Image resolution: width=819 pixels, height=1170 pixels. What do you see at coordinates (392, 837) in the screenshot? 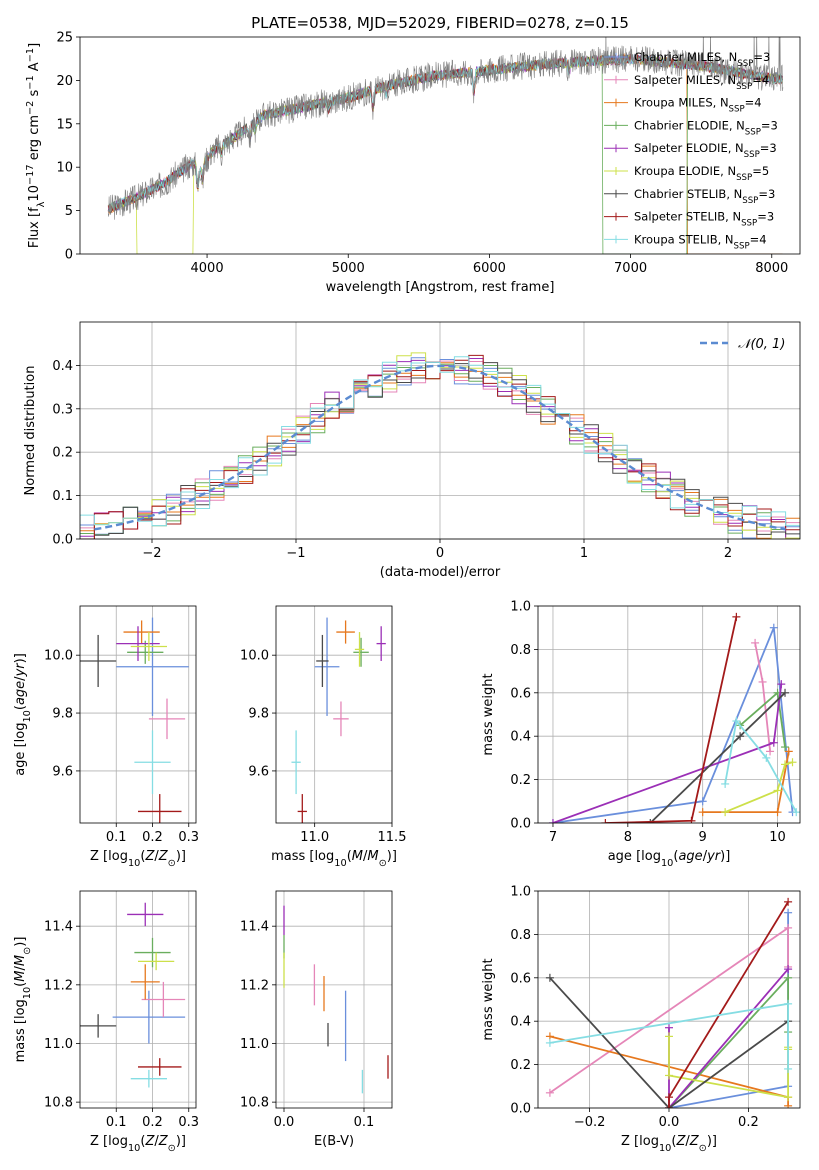
I see `x-tick-label: 11.5` at bounding box center [392, 837].